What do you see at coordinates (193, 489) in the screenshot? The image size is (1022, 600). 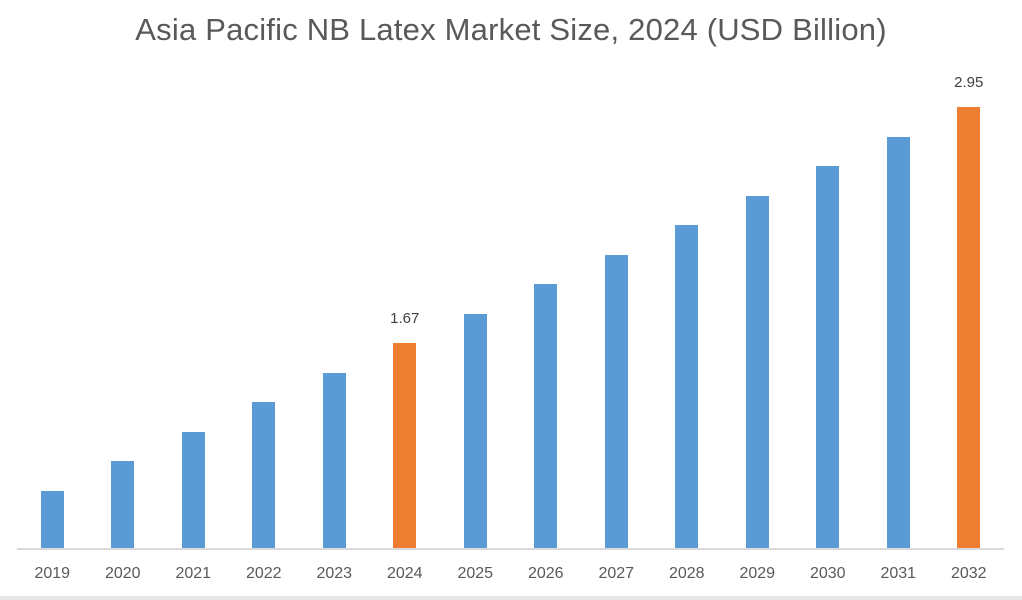 I see `bar-2021` at bounding box center [193, 489].